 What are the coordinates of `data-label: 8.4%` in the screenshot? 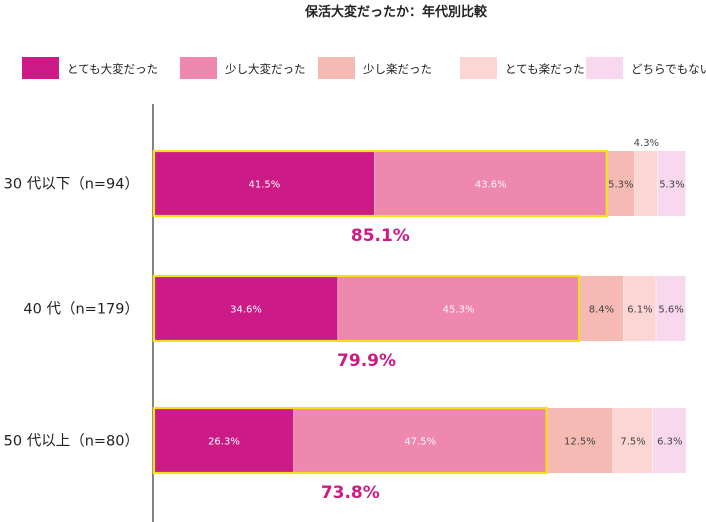 It's located at (601, 310).